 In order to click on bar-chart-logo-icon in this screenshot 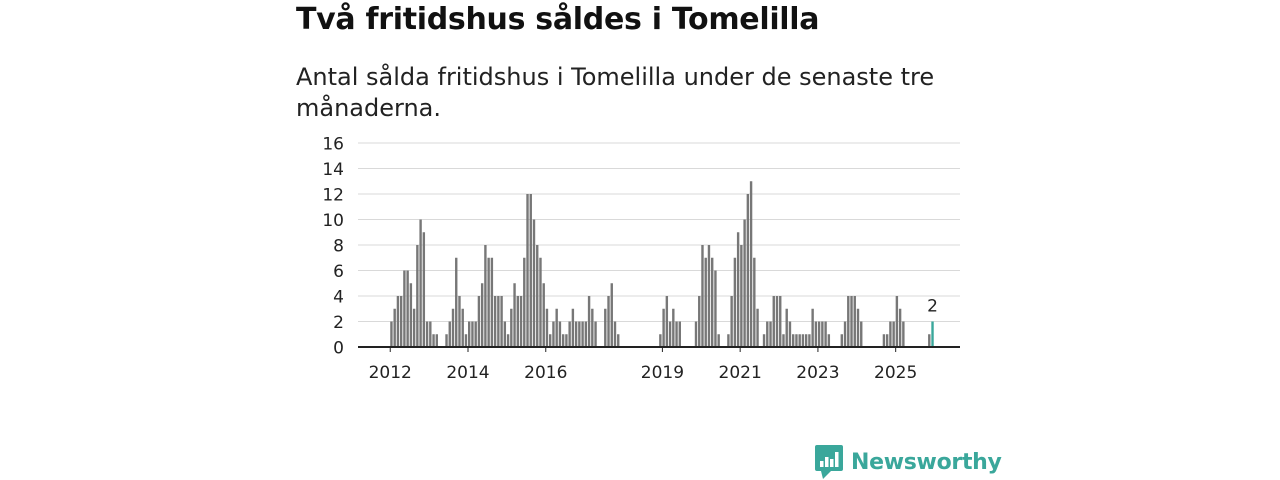, I will do `click(829, 462)`.